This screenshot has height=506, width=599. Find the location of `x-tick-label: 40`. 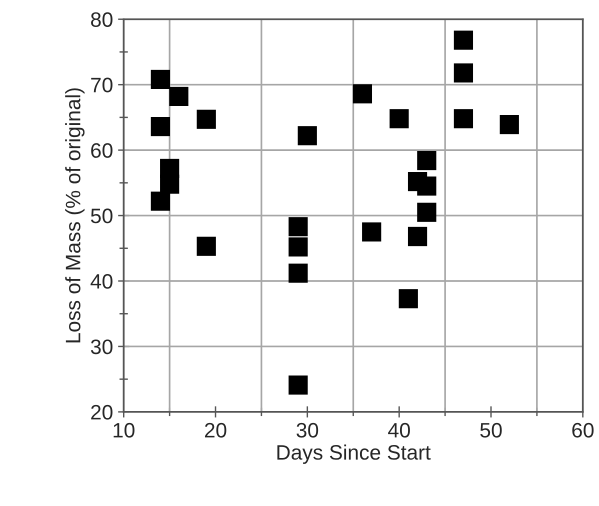

x-tick-label: 40 is located at coordinates (399, 430).